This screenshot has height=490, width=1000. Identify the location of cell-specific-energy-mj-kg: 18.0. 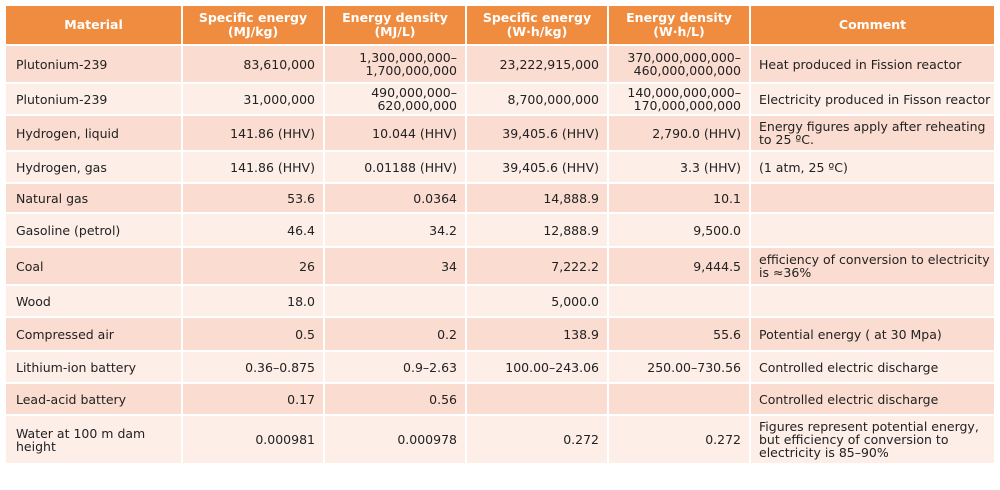
(253, 300).